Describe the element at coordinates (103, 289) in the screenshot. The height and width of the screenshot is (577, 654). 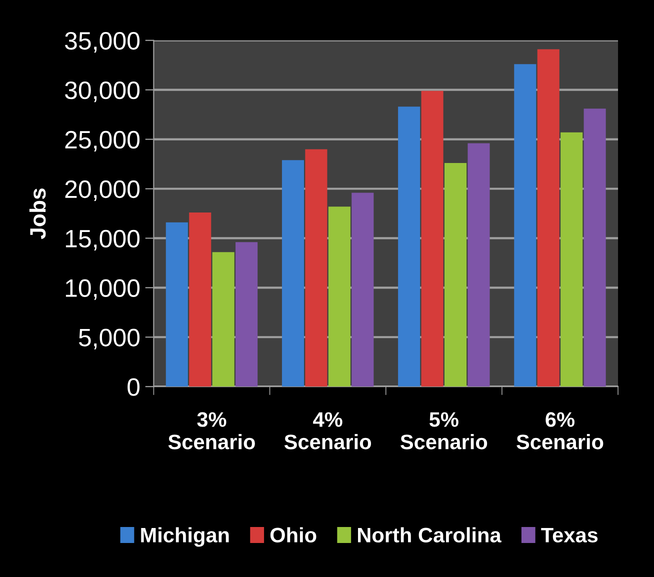
I see `y-tick-label: 10,000` at that location.